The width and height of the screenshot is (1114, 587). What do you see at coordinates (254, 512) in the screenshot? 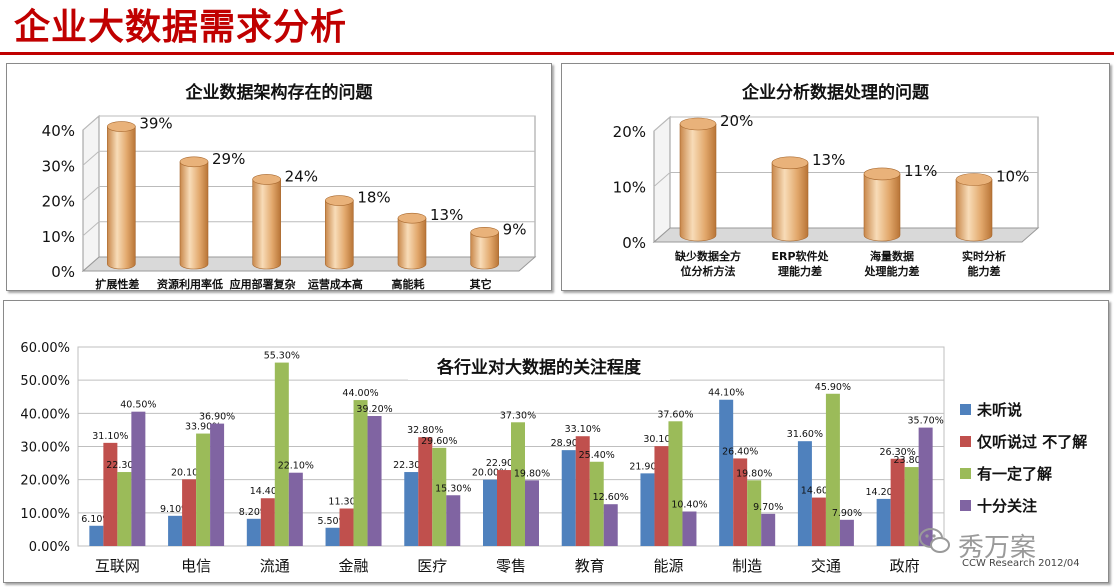
I see `data-label: 8.20%` at bounding box center [254, 512].